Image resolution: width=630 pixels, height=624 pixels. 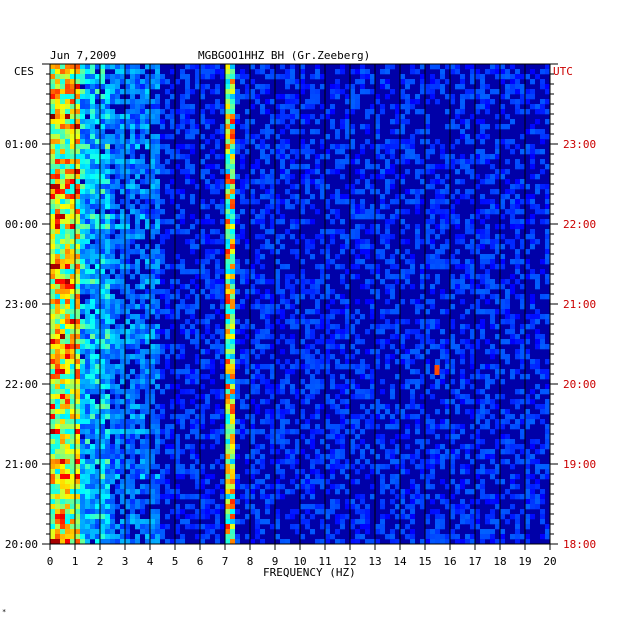 I want to click on left-zone-label: CES, so click(x=24, y=71).